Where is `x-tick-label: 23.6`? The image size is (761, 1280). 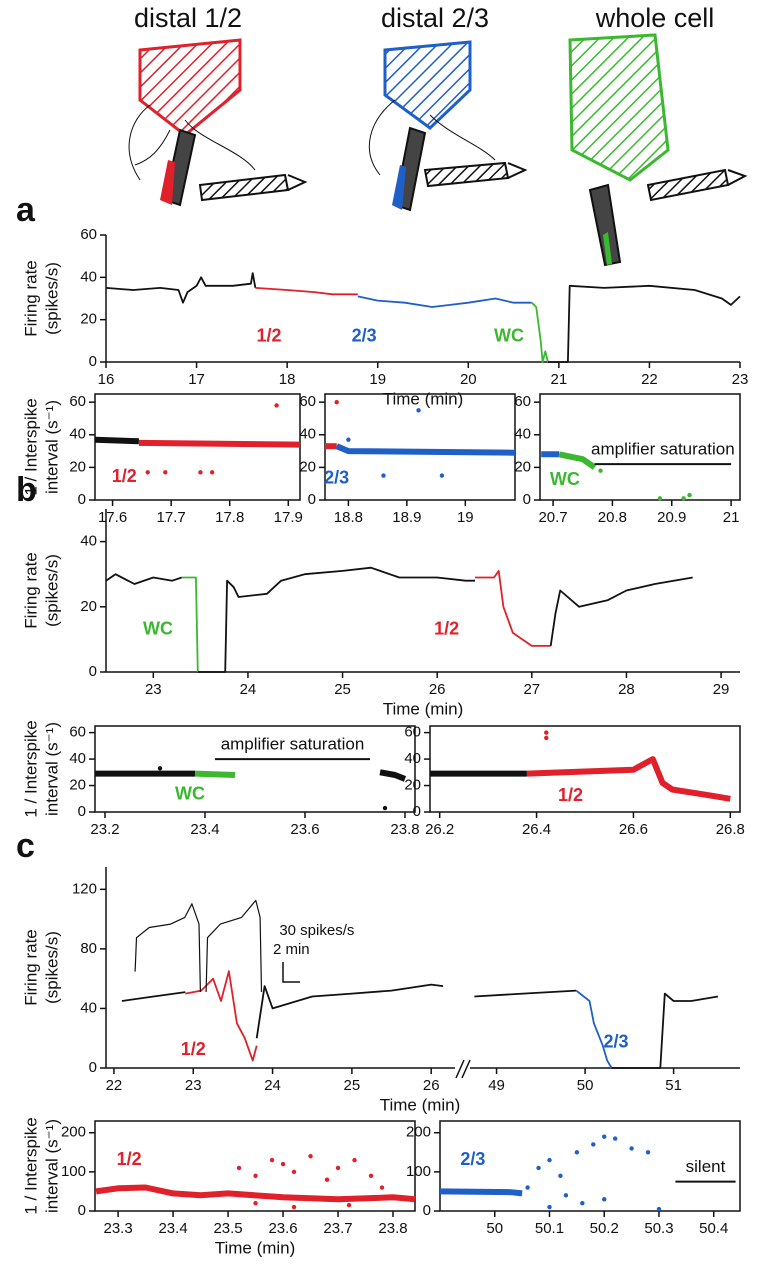 x-tick-label: 23.6 is located at coordinates (282, 1228).